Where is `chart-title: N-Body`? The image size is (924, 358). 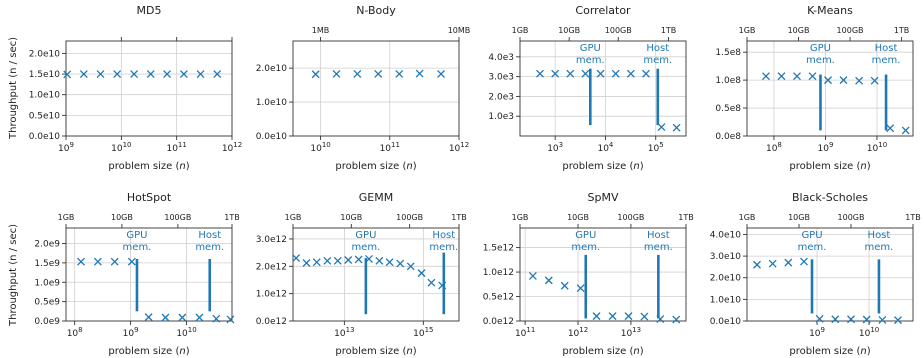
chart-title: N-Body is located at coordinates (376, 10).